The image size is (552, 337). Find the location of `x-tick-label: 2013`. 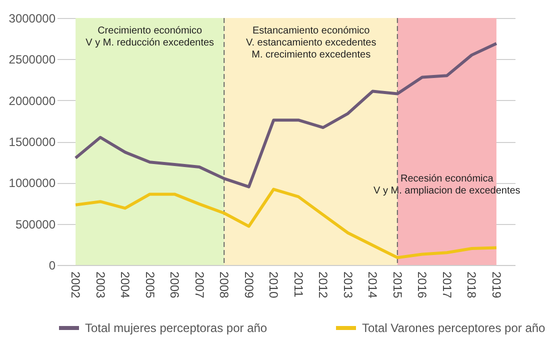

x-tick-label: 2013 is located at coordinates (347, 285).